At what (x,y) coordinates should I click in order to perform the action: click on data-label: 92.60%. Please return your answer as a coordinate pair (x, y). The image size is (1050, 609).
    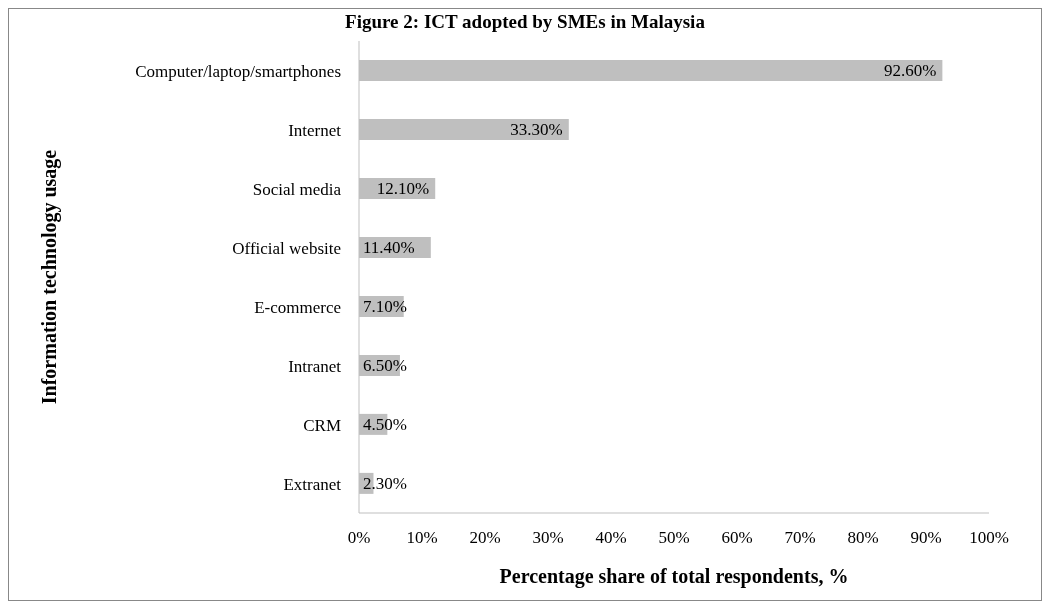
    Looking at the image, I should click on (910, 71).